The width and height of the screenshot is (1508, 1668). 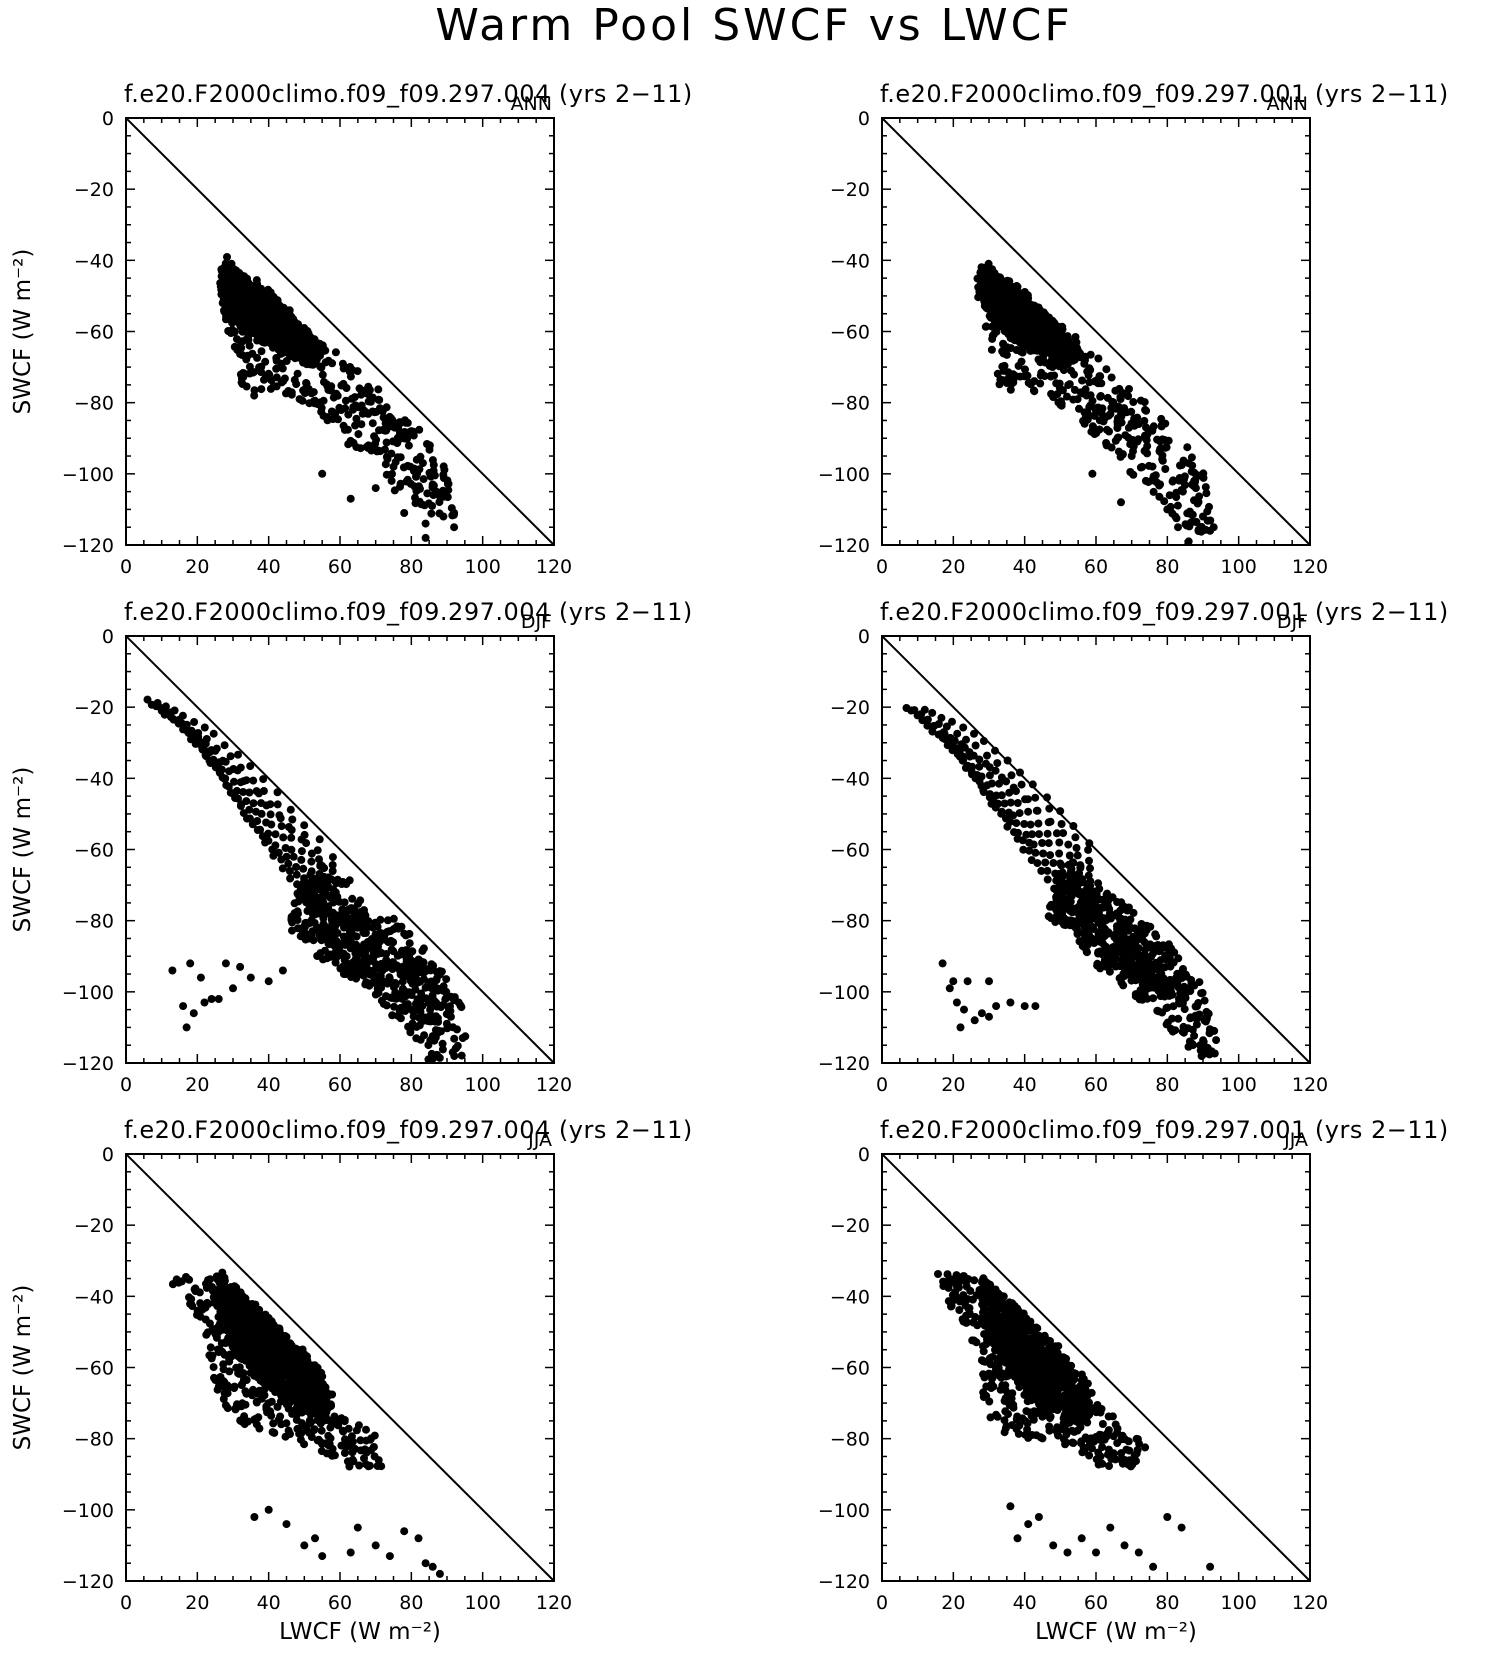 I want to click on x-tick-label: 60, so click(x=1096, y=567).